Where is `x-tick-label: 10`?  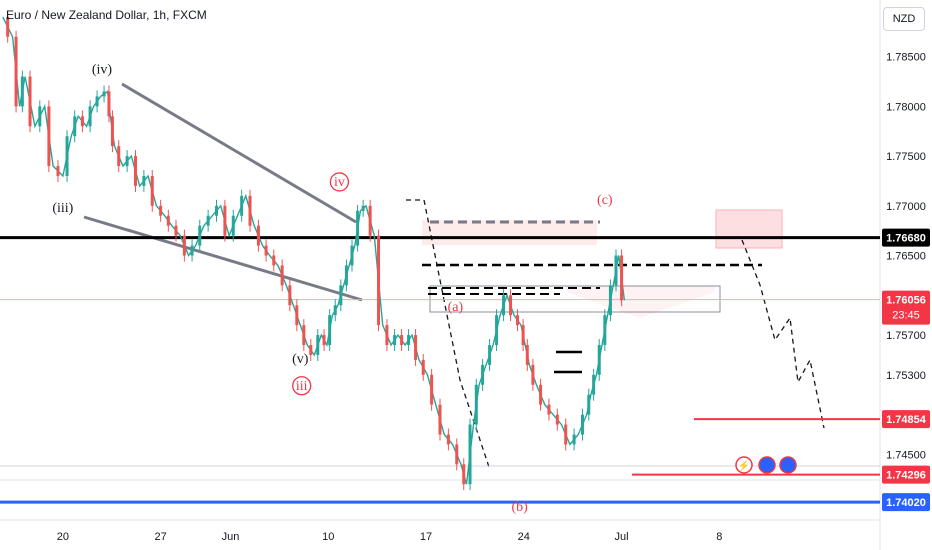
x-tick-label: 10 is located at coordinates (328, 537).